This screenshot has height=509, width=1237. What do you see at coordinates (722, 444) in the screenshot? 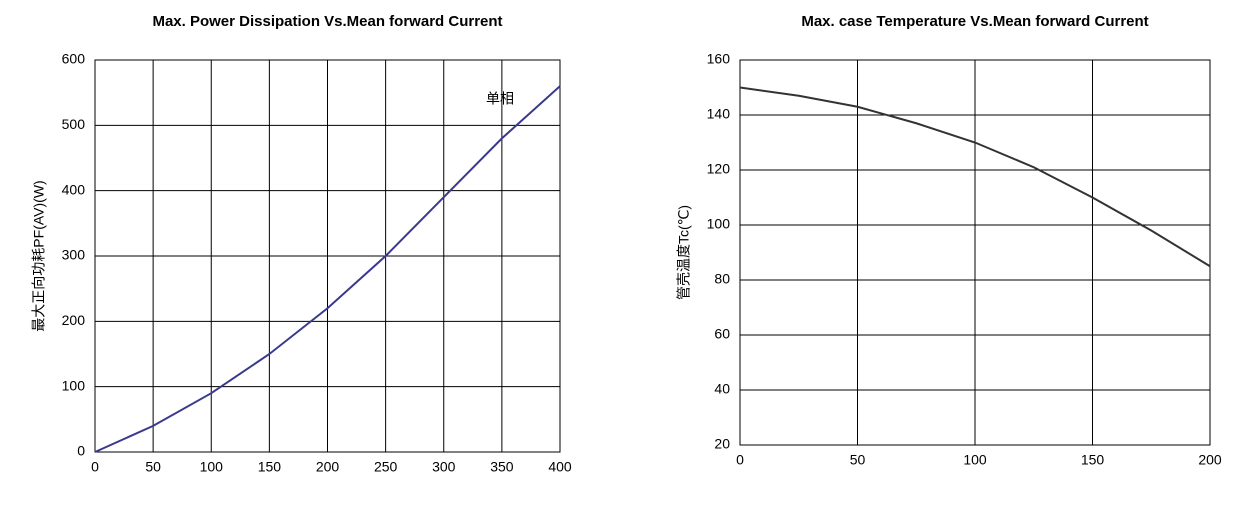
I see `y-tick-label: 20` at bounding box center [722, 444].